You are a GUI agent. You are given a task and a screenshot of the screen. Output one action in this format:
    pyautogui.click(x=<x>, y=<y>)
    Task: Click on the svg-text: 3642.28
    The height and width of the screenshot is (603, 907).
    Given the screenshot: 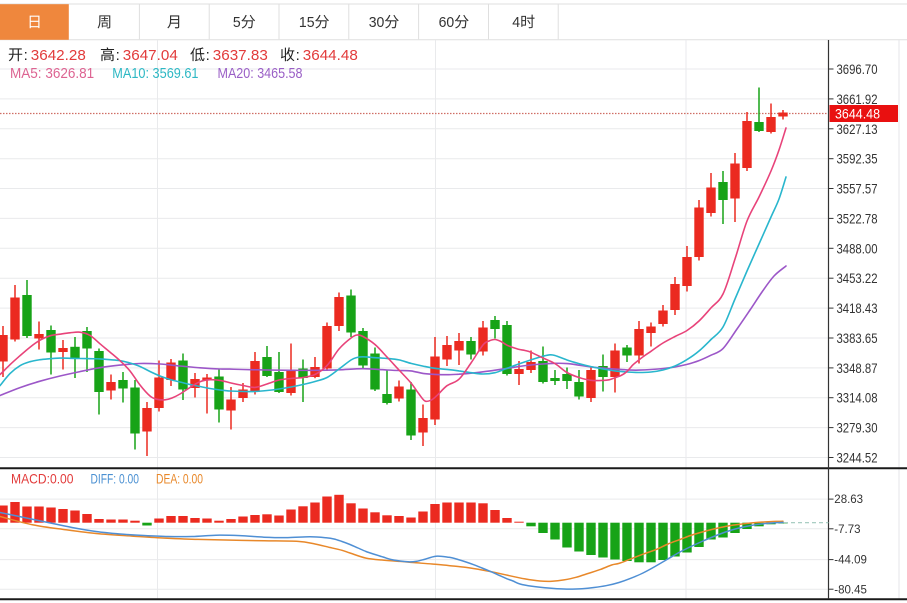 What is the action you would take?
    pyautogui.click(x=58, y=55)
    